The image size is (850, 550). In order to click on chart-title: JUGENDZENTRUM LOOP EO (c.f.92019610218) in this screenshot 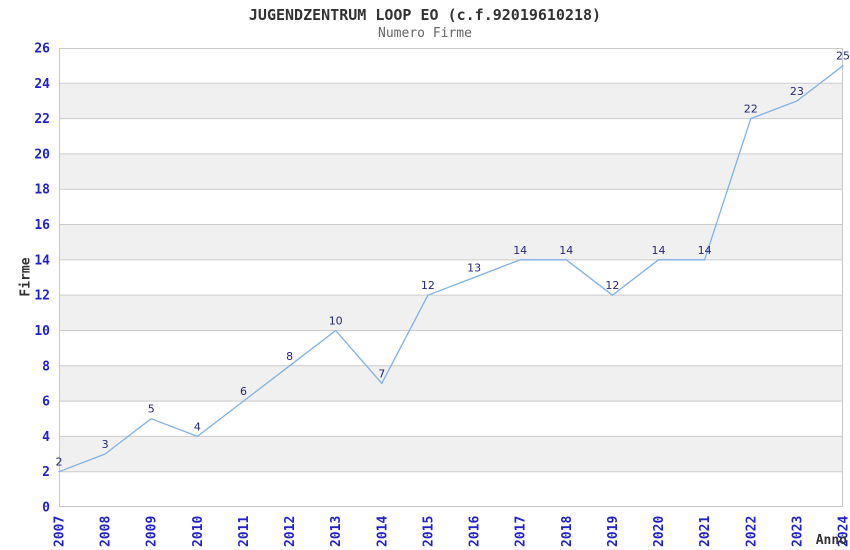, I will do `click(425, 15)`.